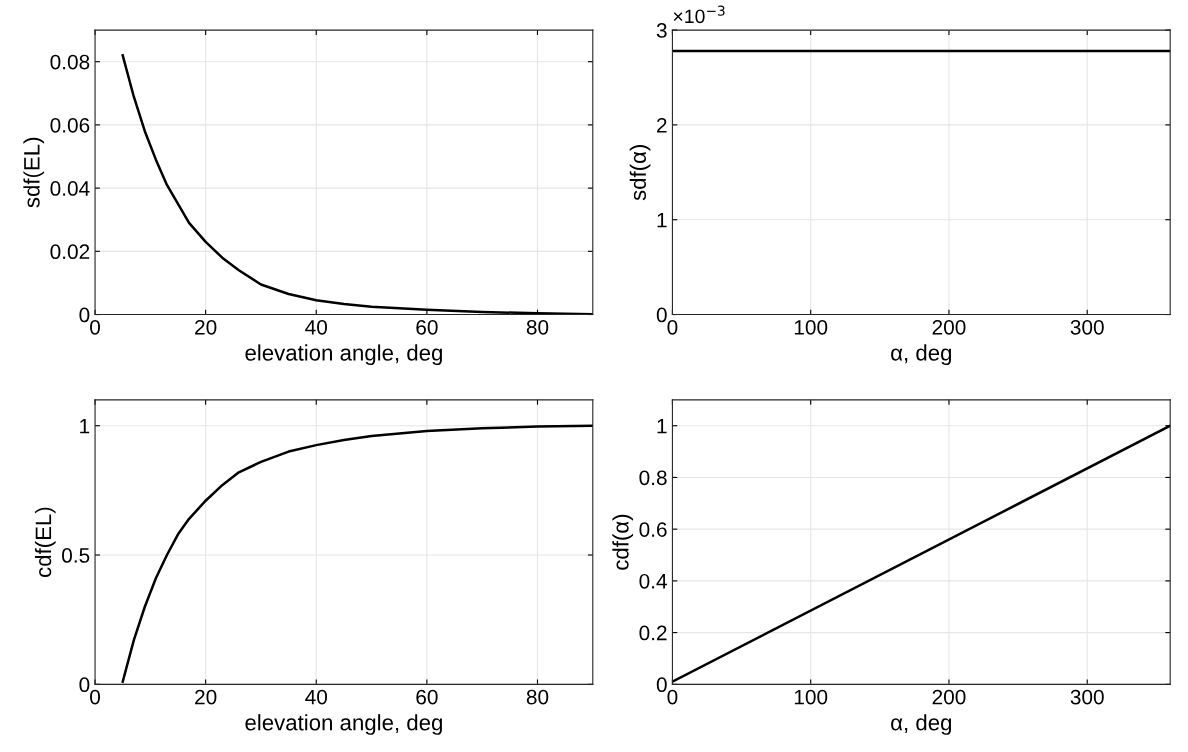  What do you see at coordinates (662, 125) in the screenshot?
I see `y-tick-label: 2` at bounding box center [662, 125].